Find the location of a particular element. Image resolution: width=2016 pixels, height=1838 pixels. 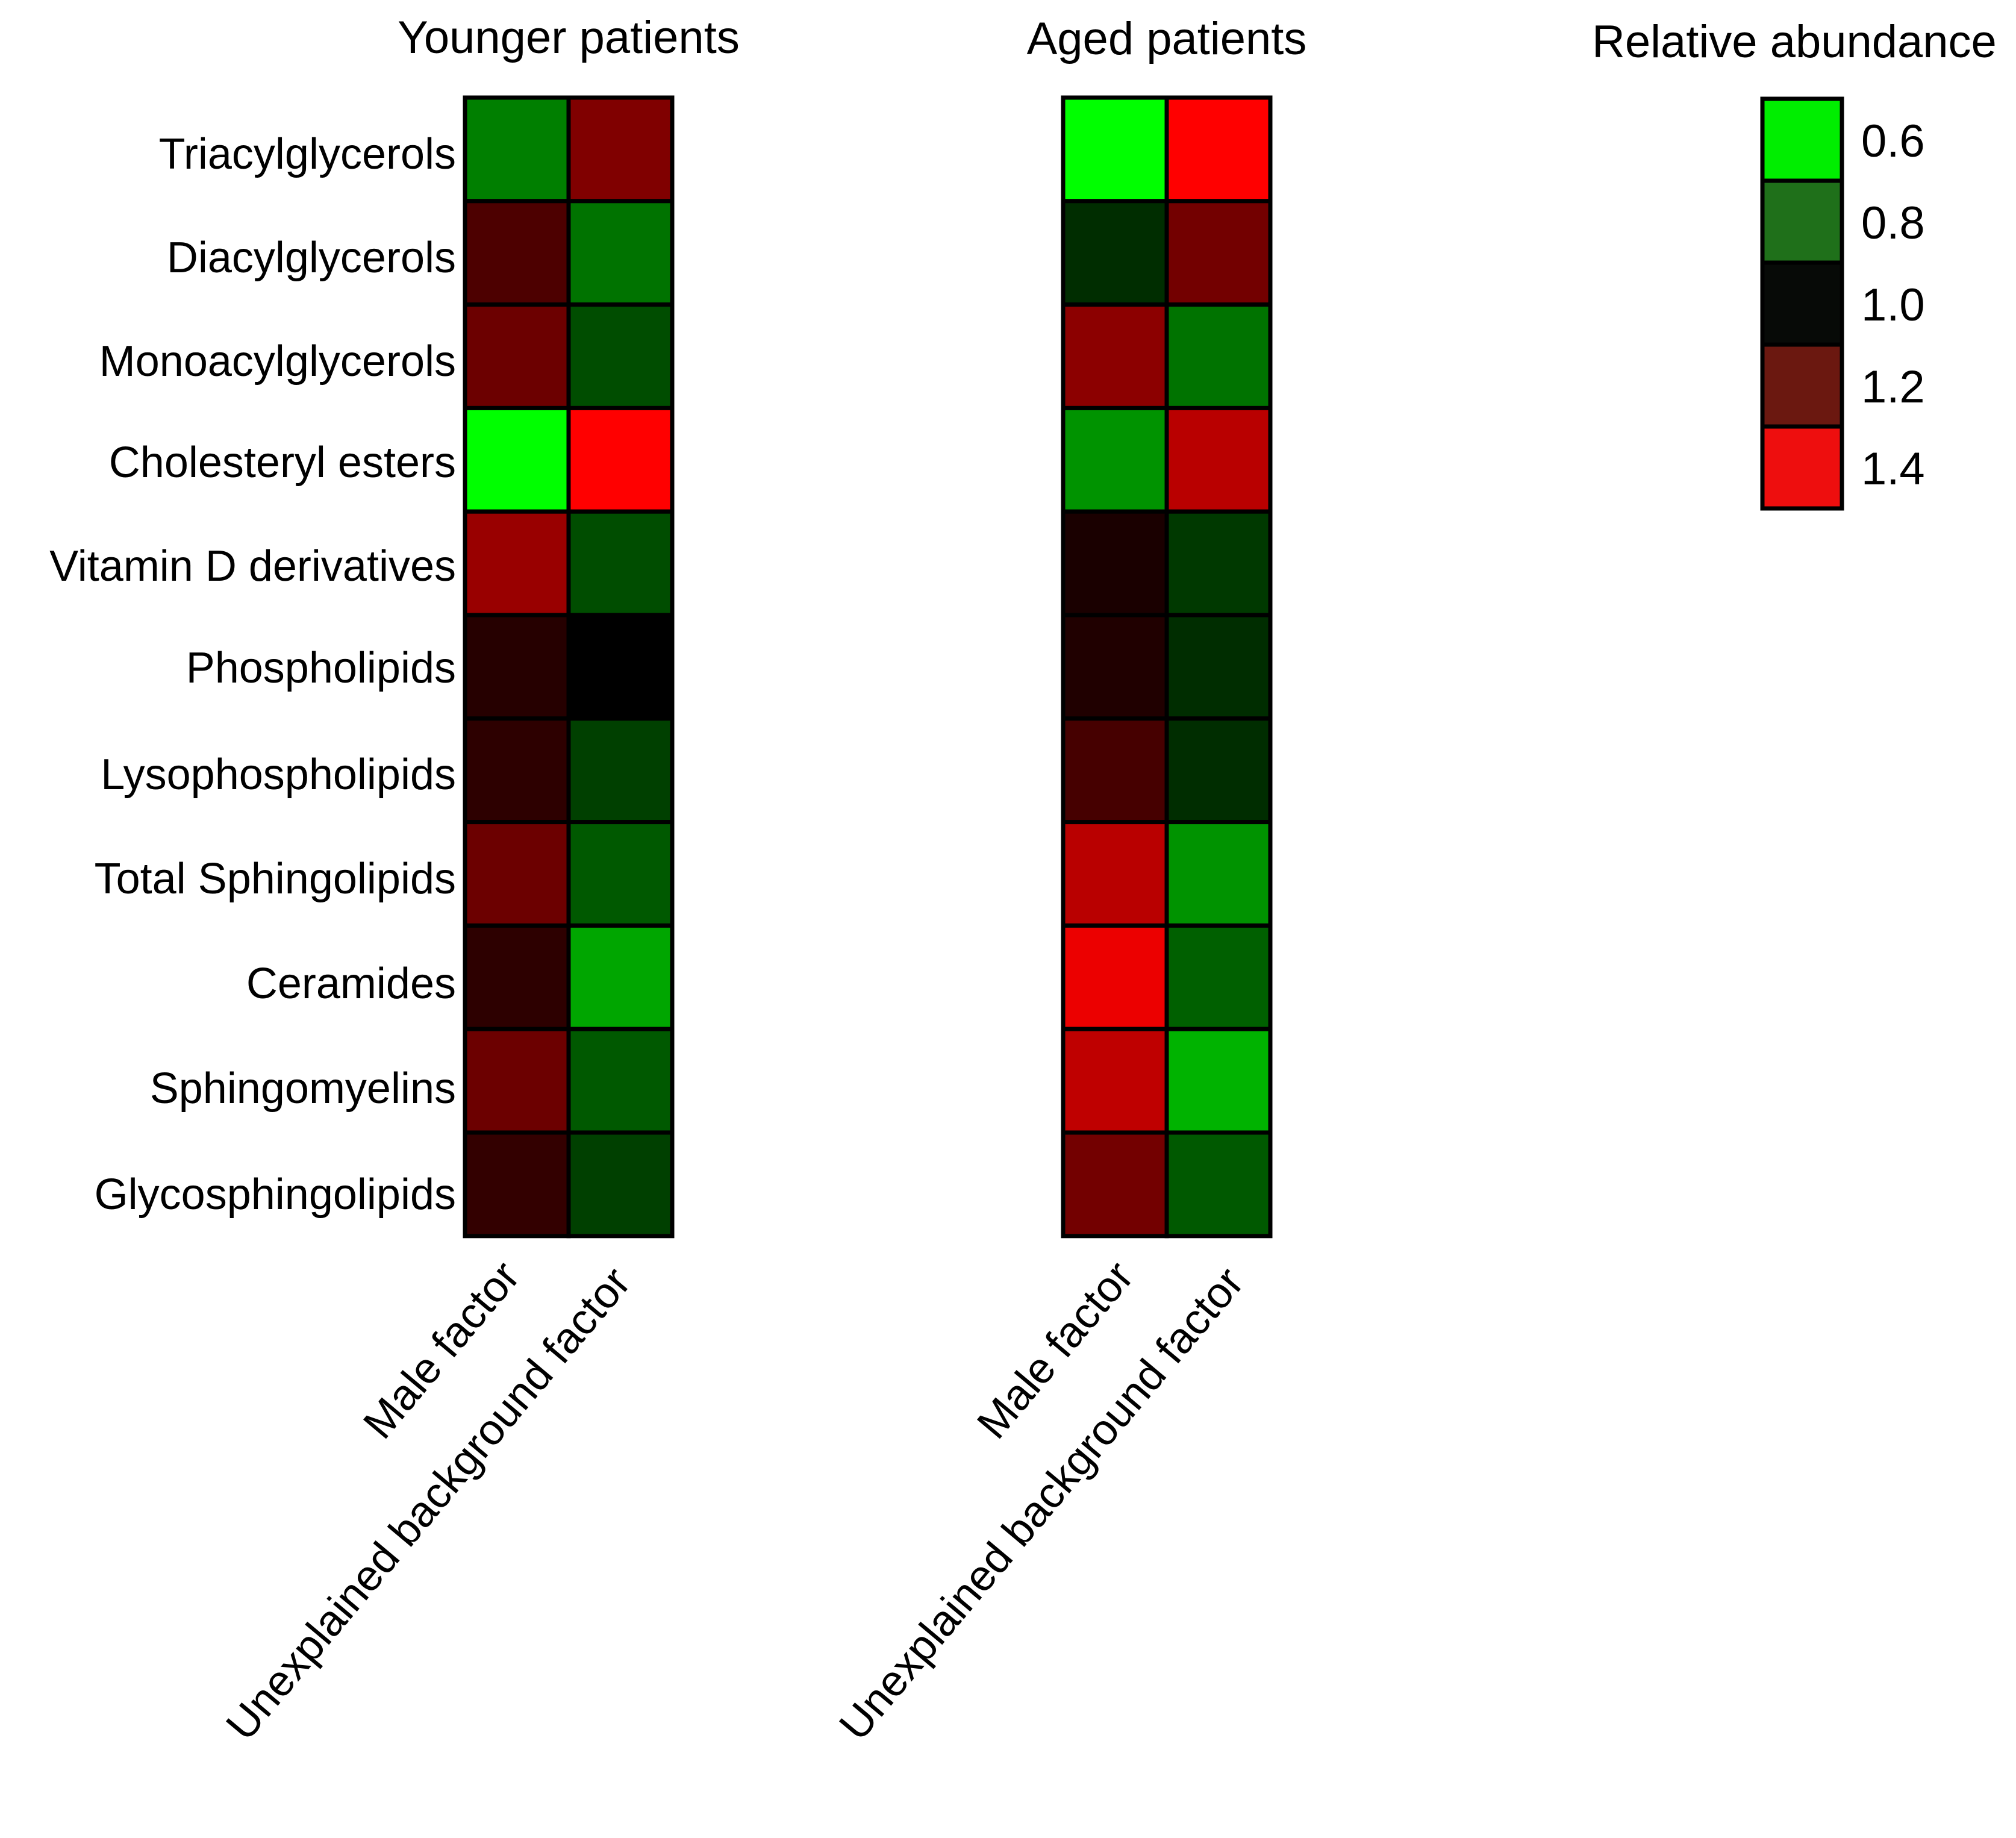

row-label: Ceramides is located at coordinates (351, 984).